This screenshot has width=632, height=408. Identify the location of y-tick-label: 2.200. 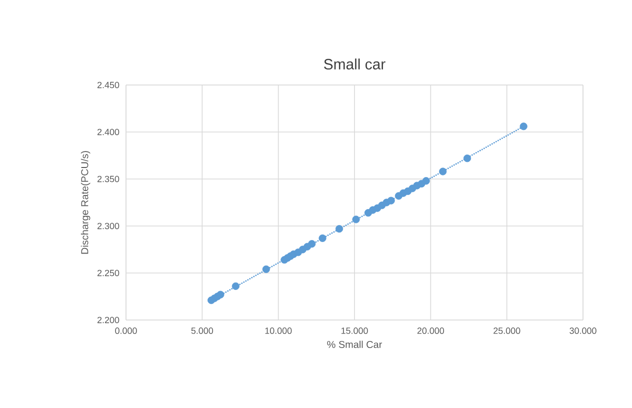
(108, 320).